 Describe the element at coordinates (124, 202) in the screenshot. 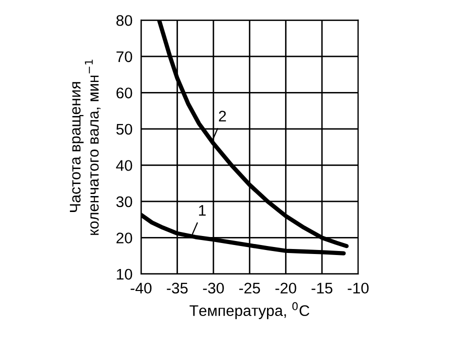

I see `y-tick-label: 30` at that location.